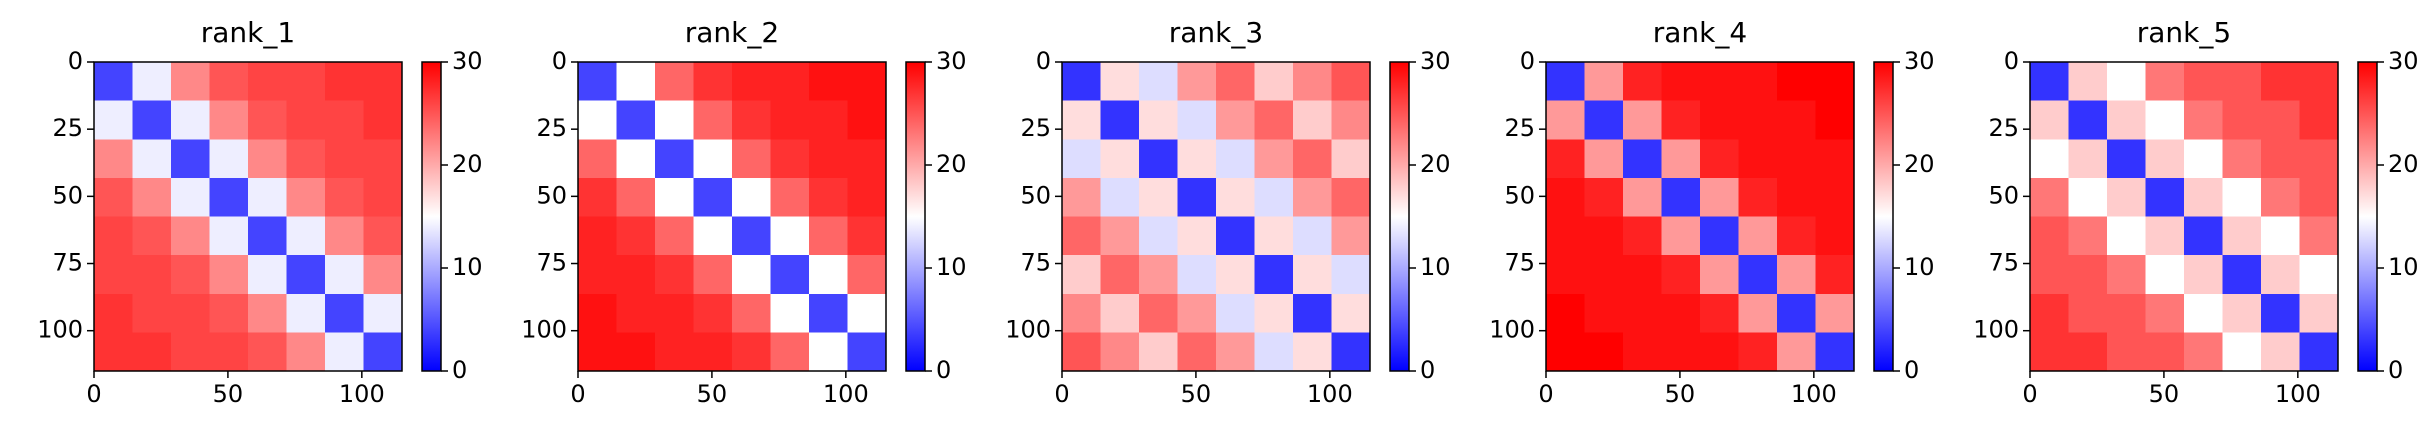 This screenshot has height=438, width=2435. I want to click on colorbar-tick-label: 0, so click(1427, 370).